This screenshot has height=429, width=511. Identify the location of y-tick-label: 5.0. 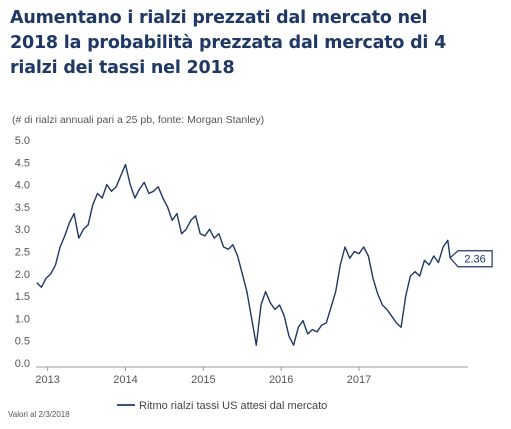
(22, 141).